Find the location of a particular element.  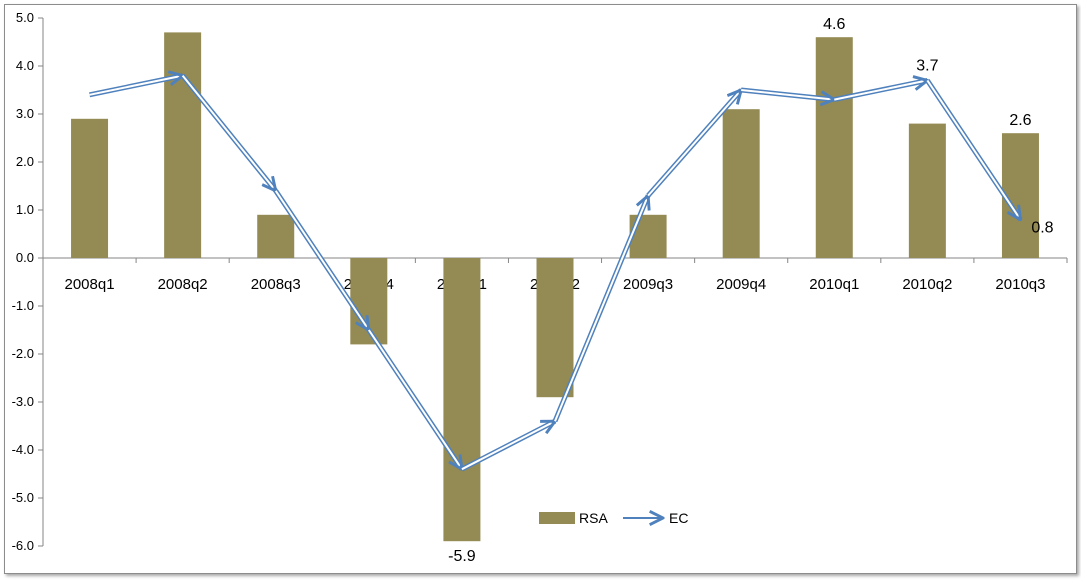

data-label: 4.6 is located at coordinates (834, 24).